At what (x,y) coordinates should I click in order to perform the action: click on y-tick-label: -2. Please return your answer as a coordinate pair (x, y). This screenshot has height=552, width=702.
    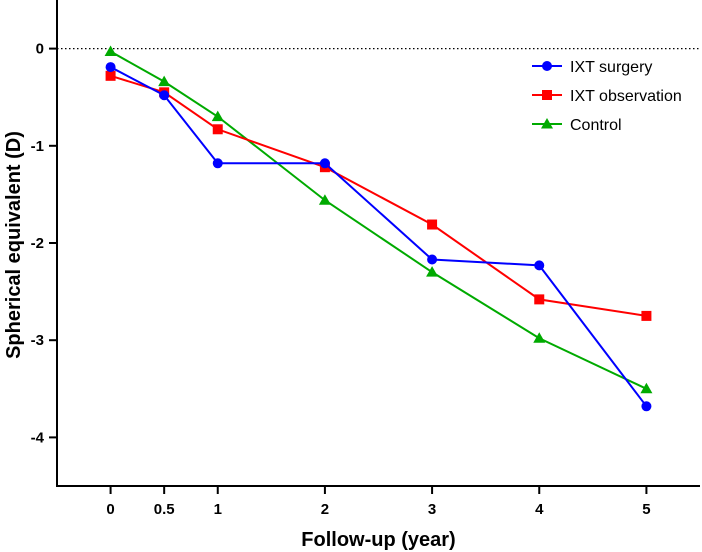
    Looking at the image, I should click on (37, 243).